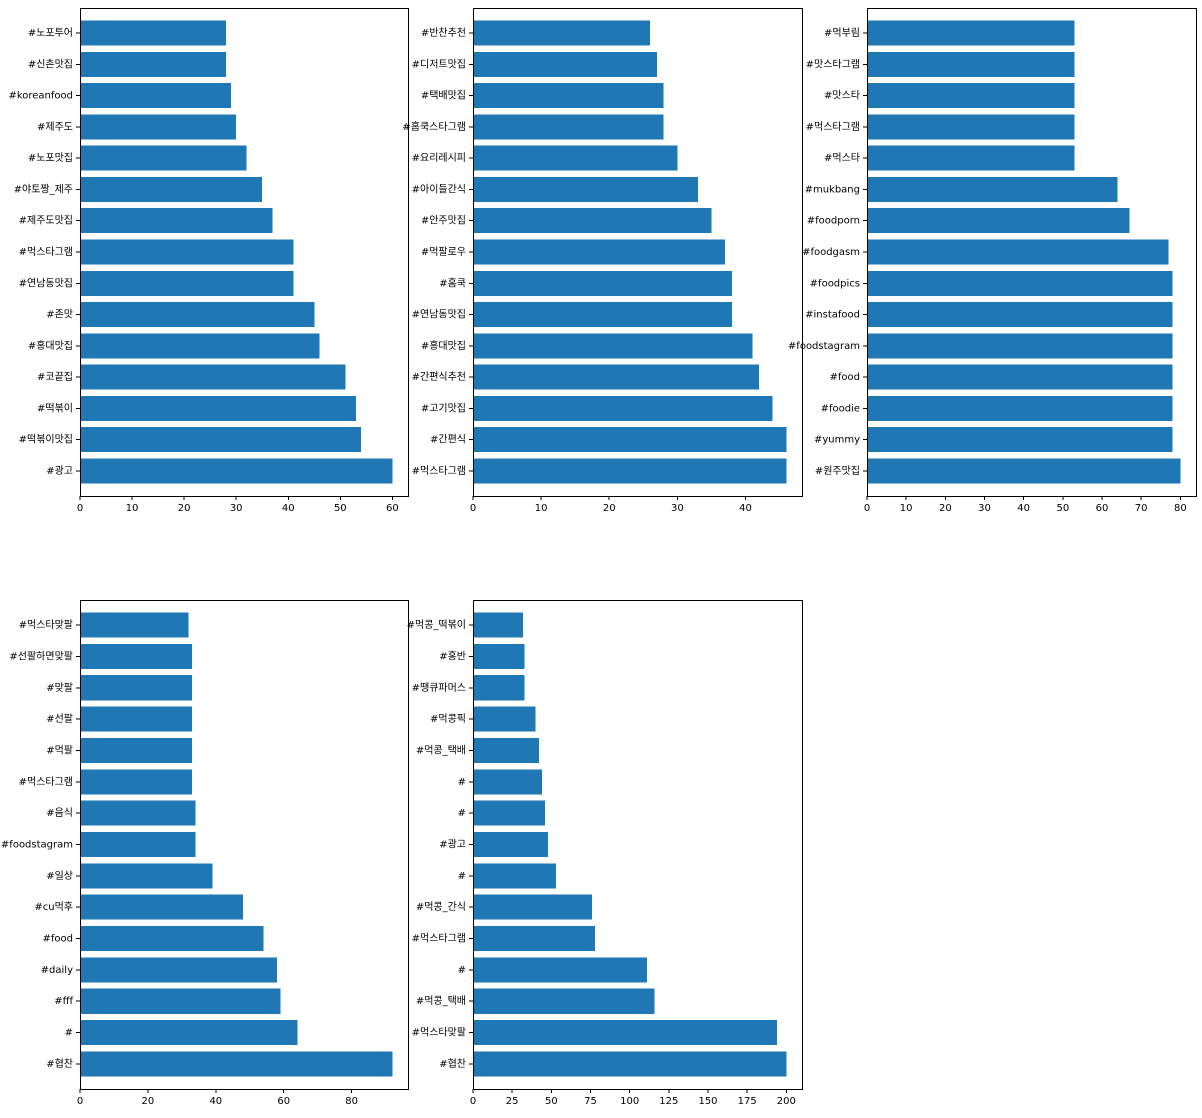  What do you see at coordinates (452, 1063) in the screenshot?
I see `y-tick-label: #협찬` at bounding box center [452, 1063].